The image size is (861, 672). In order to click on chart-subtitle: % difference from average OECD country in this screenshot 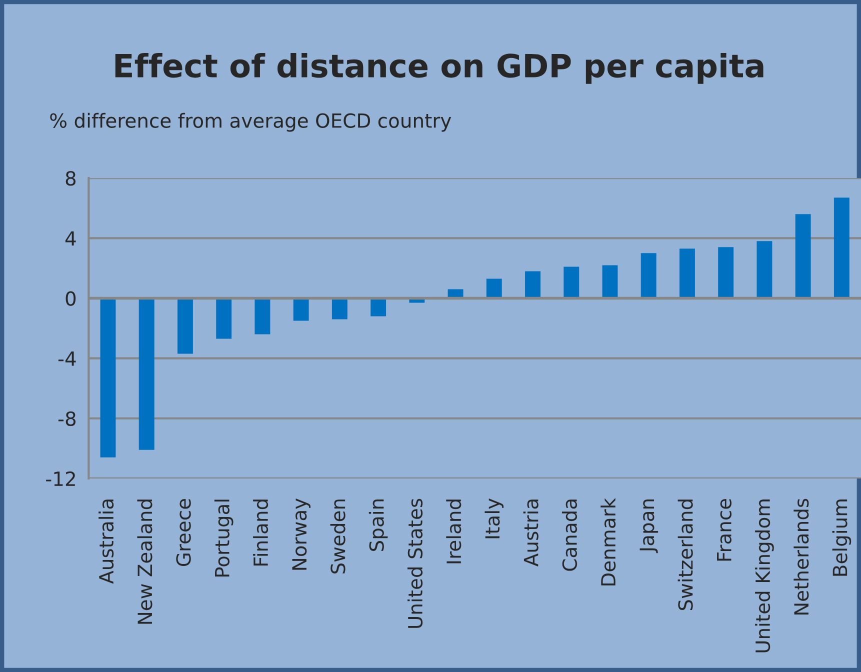, I will do `click(251, 122)`.